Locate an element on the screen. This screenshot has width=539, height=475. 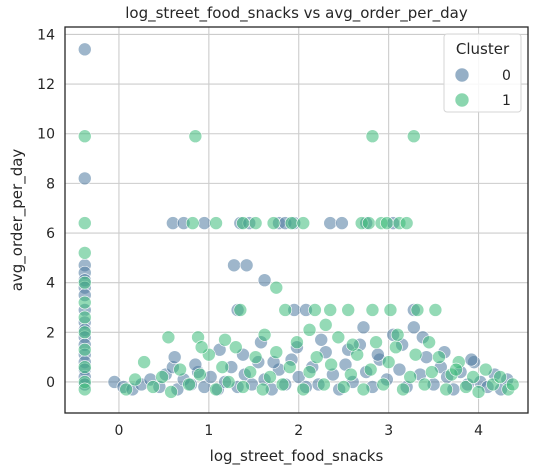
y-tick-labels: 0 2 4 6 8 10 12 14 is located at coordinates (46, 209).